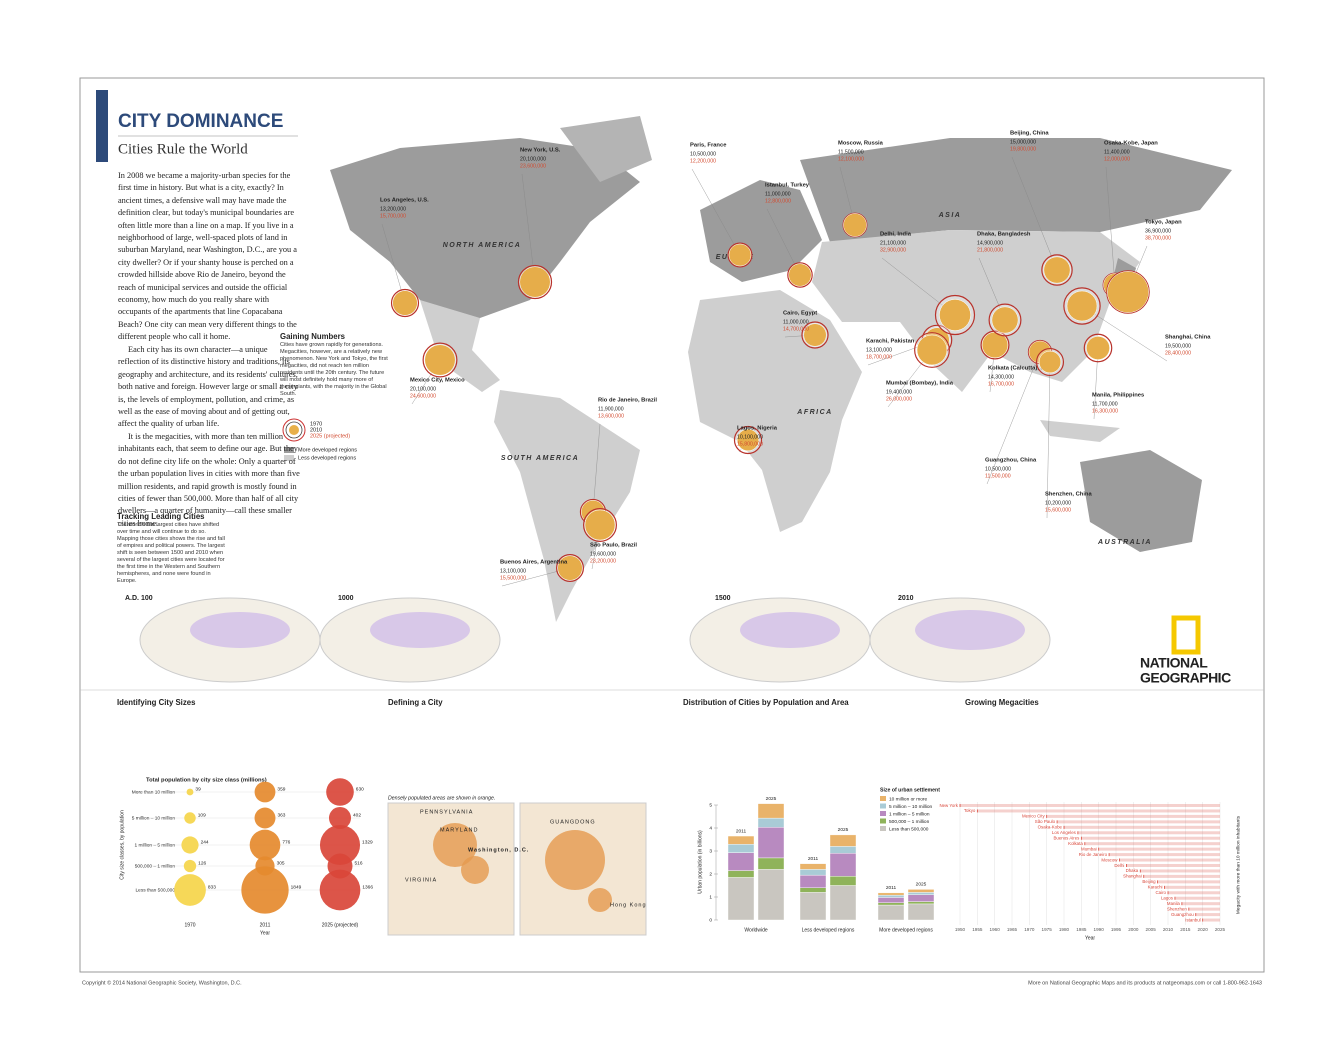 Image resolution: width=1344 pixels, height=1056 pixels. I want to click on city-pop-2025: 13,600,000, so click(611, 416).